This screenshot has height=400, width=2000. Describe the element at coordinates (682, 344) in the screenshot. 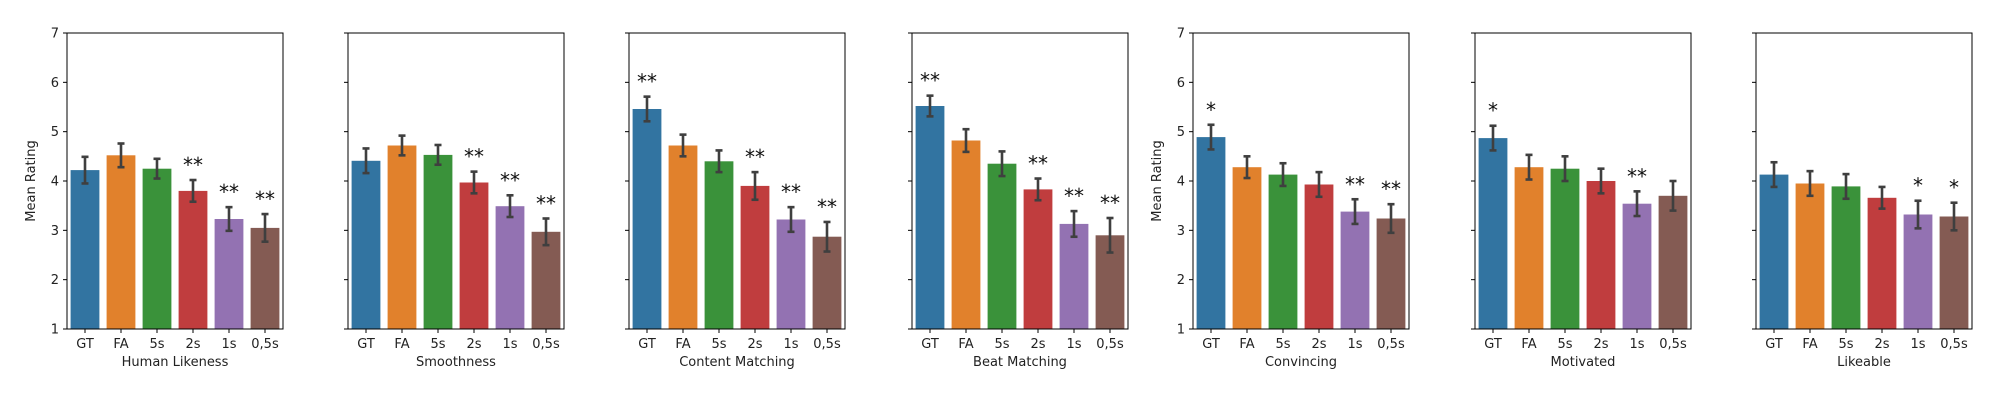

I see `x-tick-label-2-1: FA` at that location.